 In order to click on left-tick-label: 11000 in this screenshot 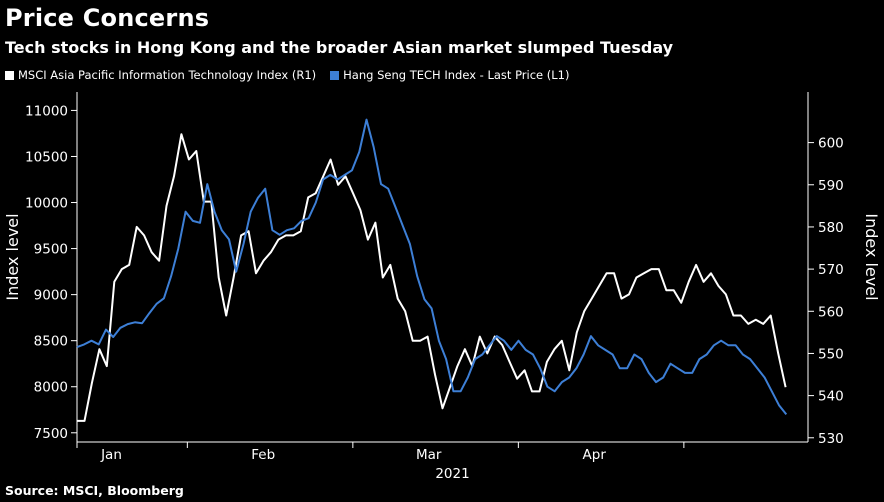, I will do `click(46, 111)`.